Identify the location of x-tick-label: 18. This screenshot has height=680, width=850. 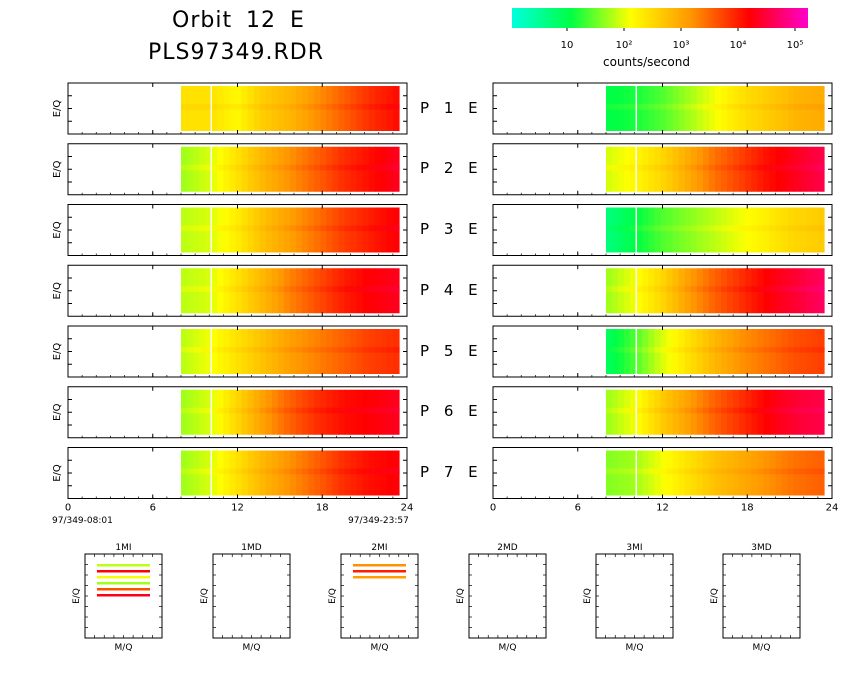
(322, 508).